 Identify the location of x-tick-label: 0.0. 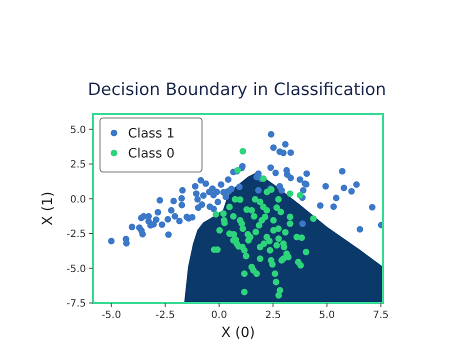
(219, 315).